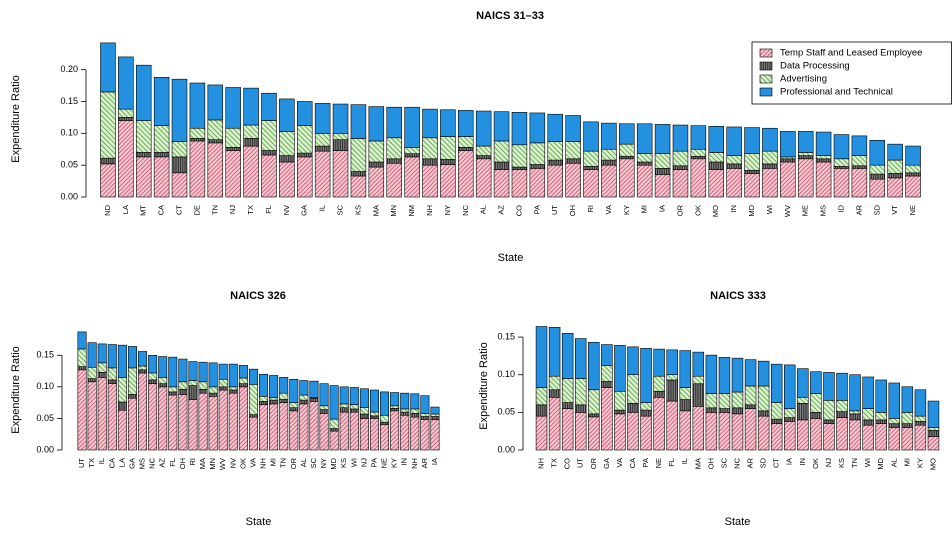 The width and height of the screenshot is (952, 533). What do you see at coordinates (111, 463) in the screenshot?
I see `x-tick-label: CA` at bounding box center [111, 463].